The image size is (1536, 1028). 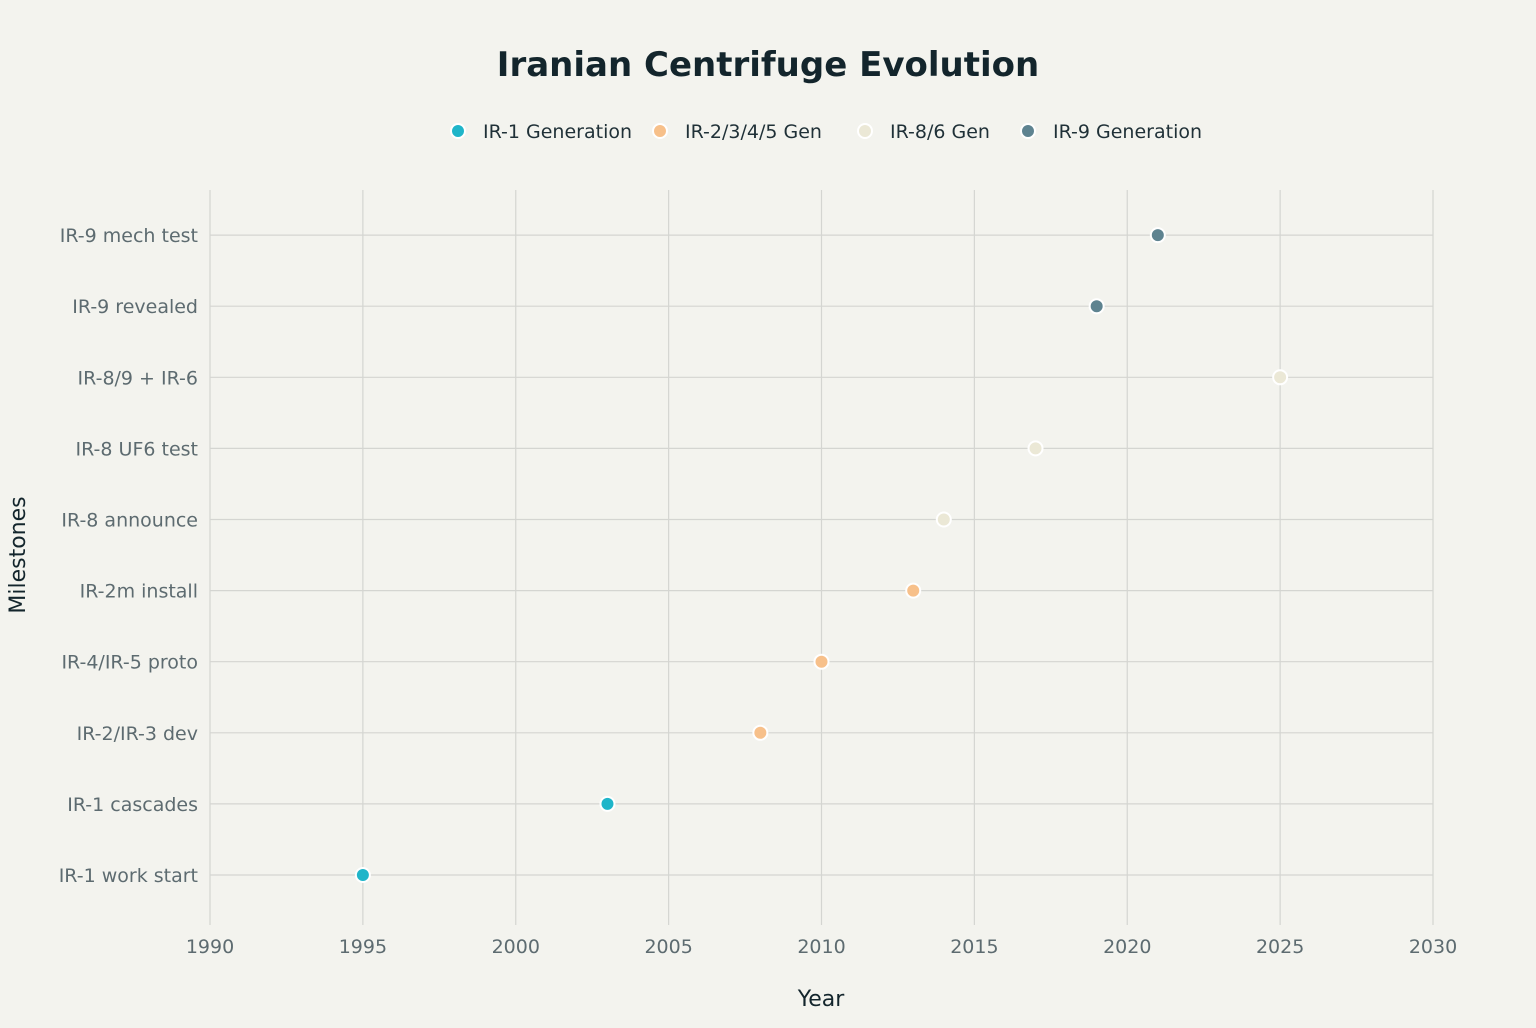 I want to click on x-tick-label: 2005, so click(x=668, y=947).